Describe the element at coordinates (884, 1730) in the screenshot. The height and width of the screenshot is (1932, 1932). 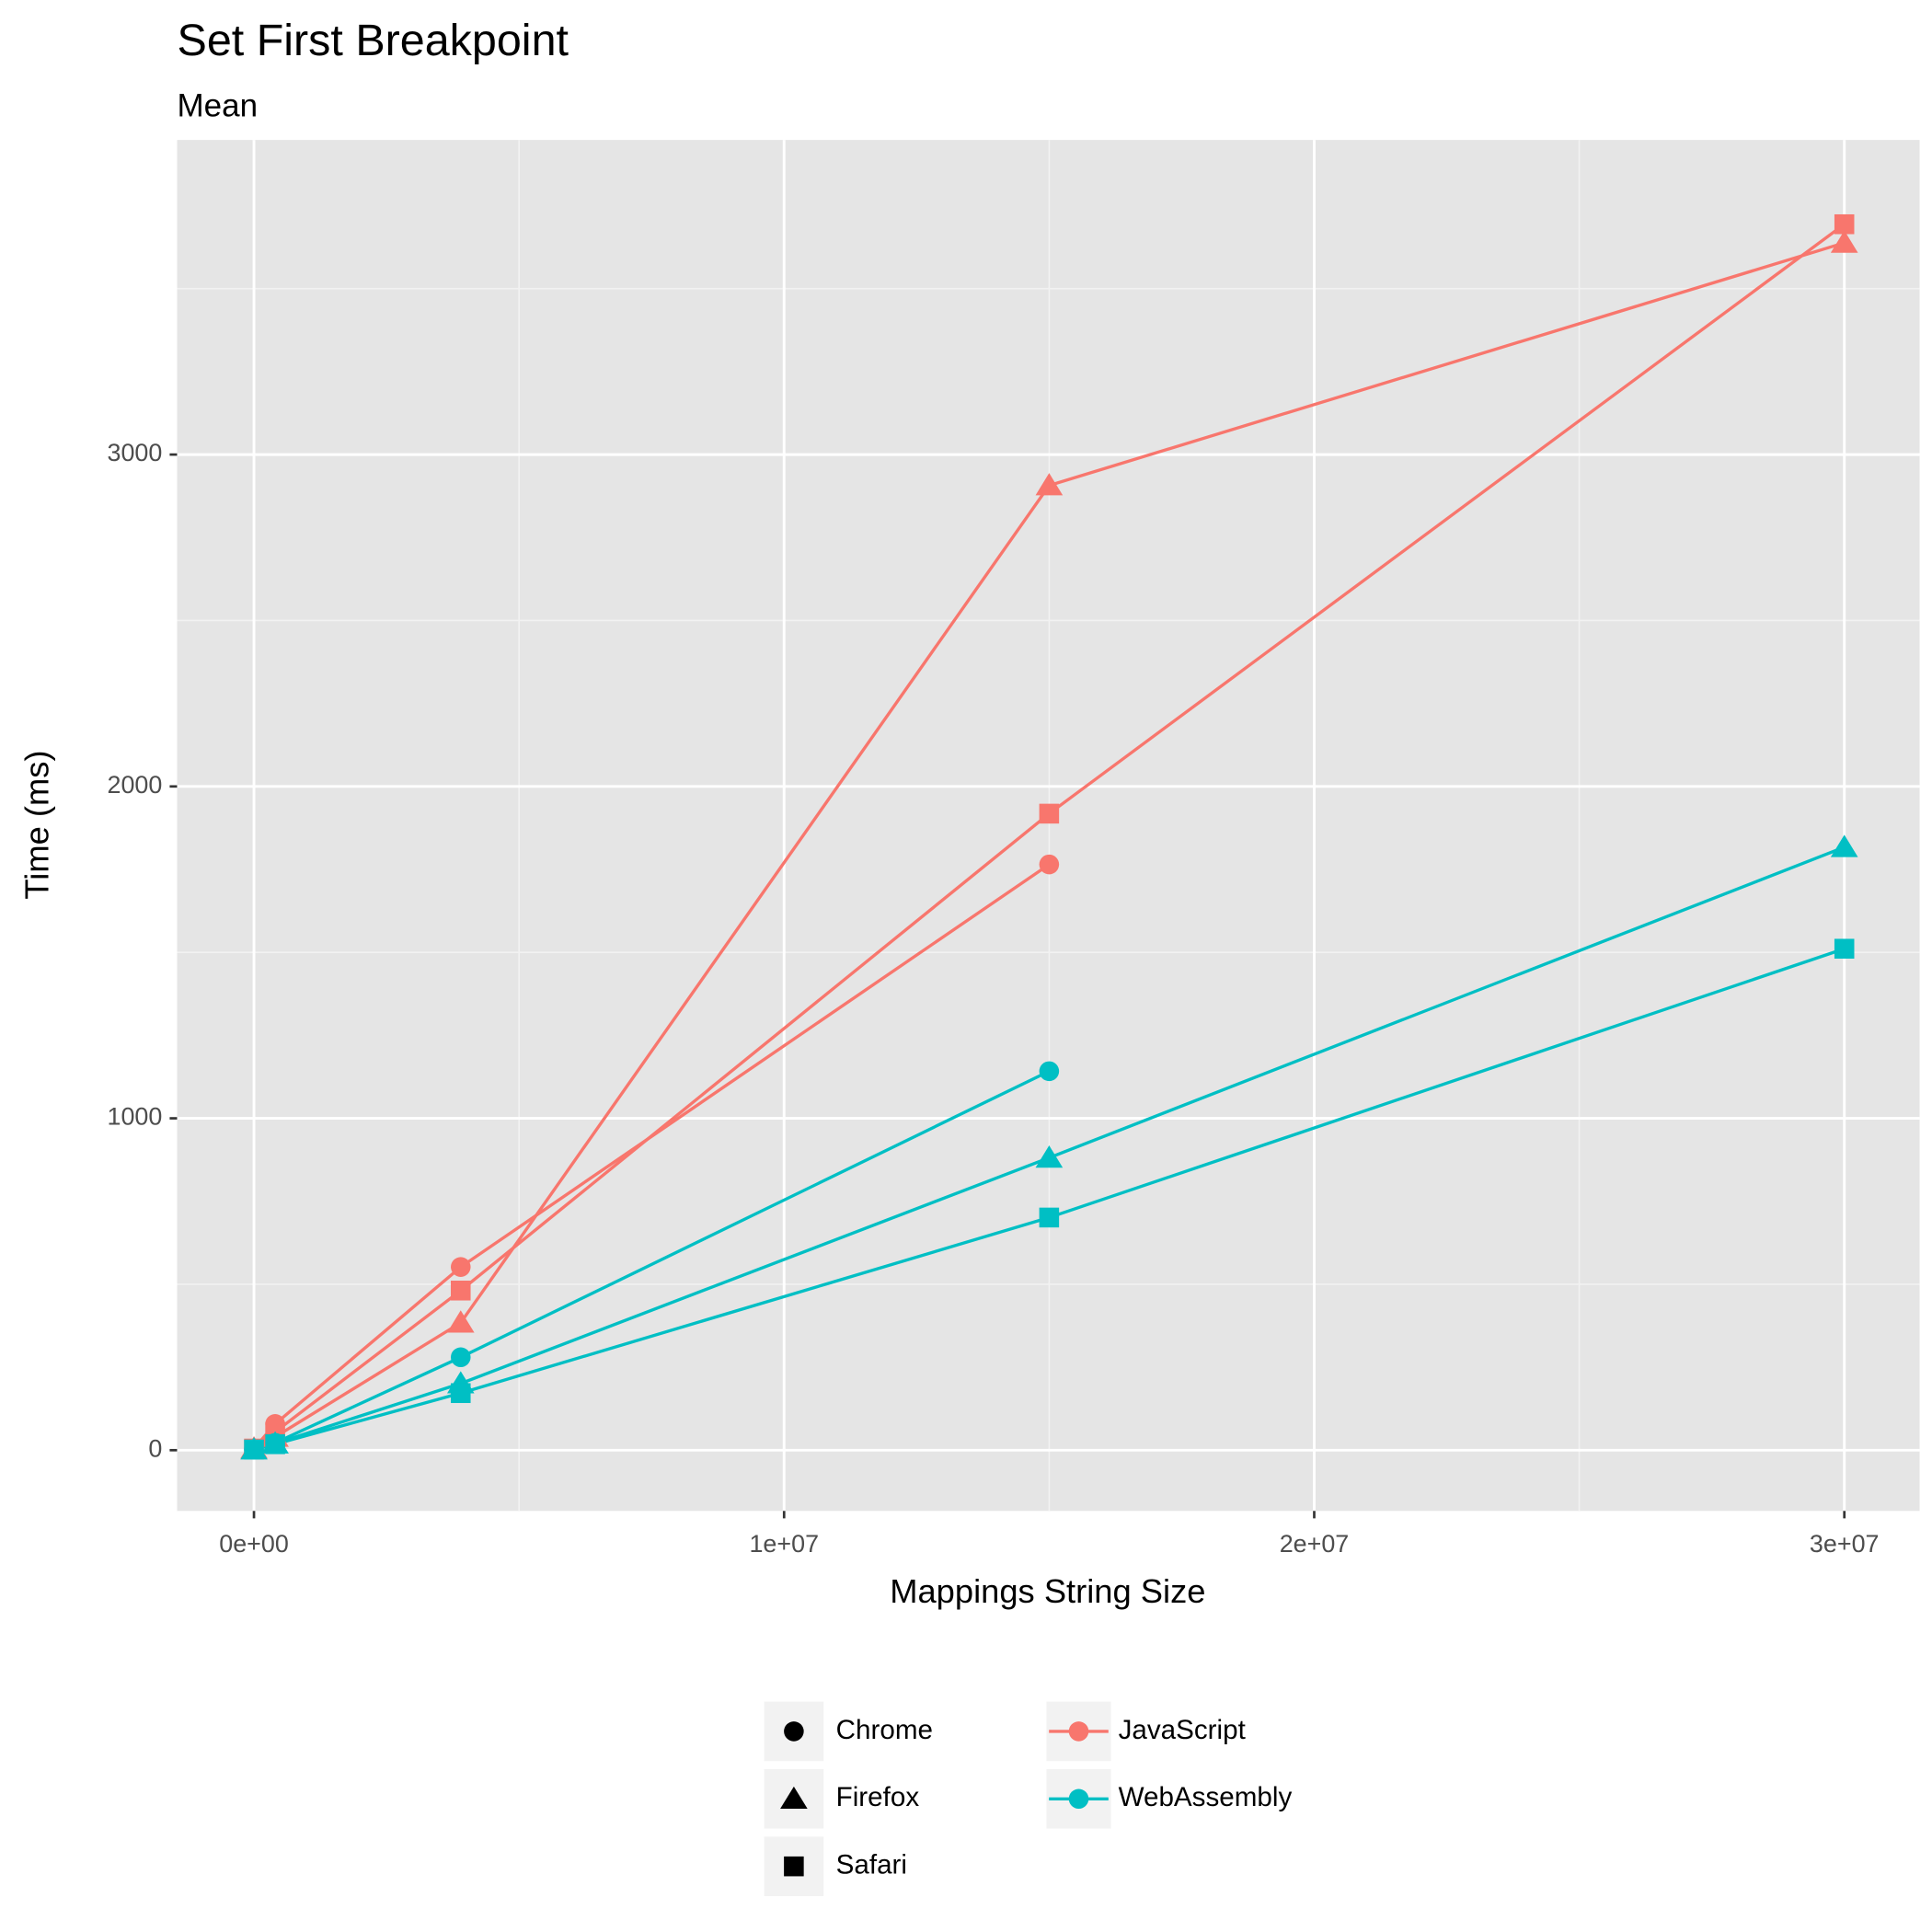
I see `legend-label: Chrome` at that location.